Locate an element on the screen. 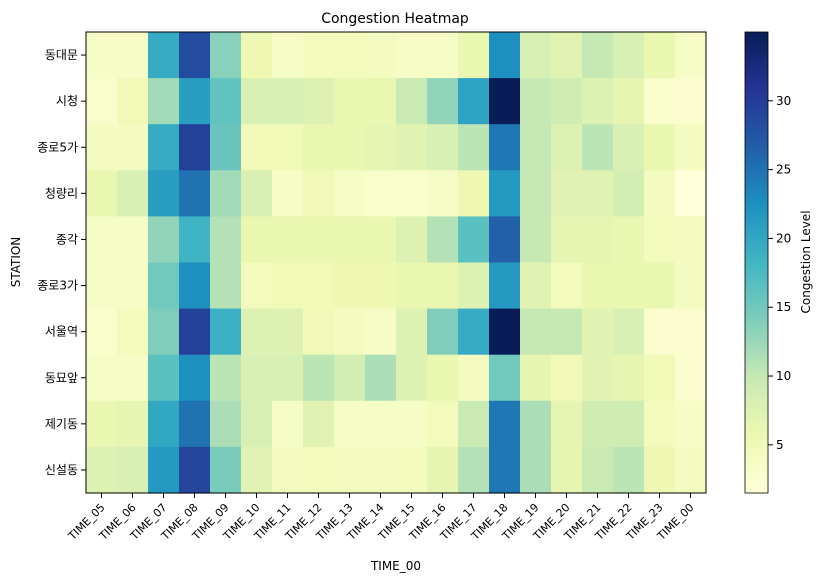  colorbar-label: Congestion Level is located at coordinates (806, 261).